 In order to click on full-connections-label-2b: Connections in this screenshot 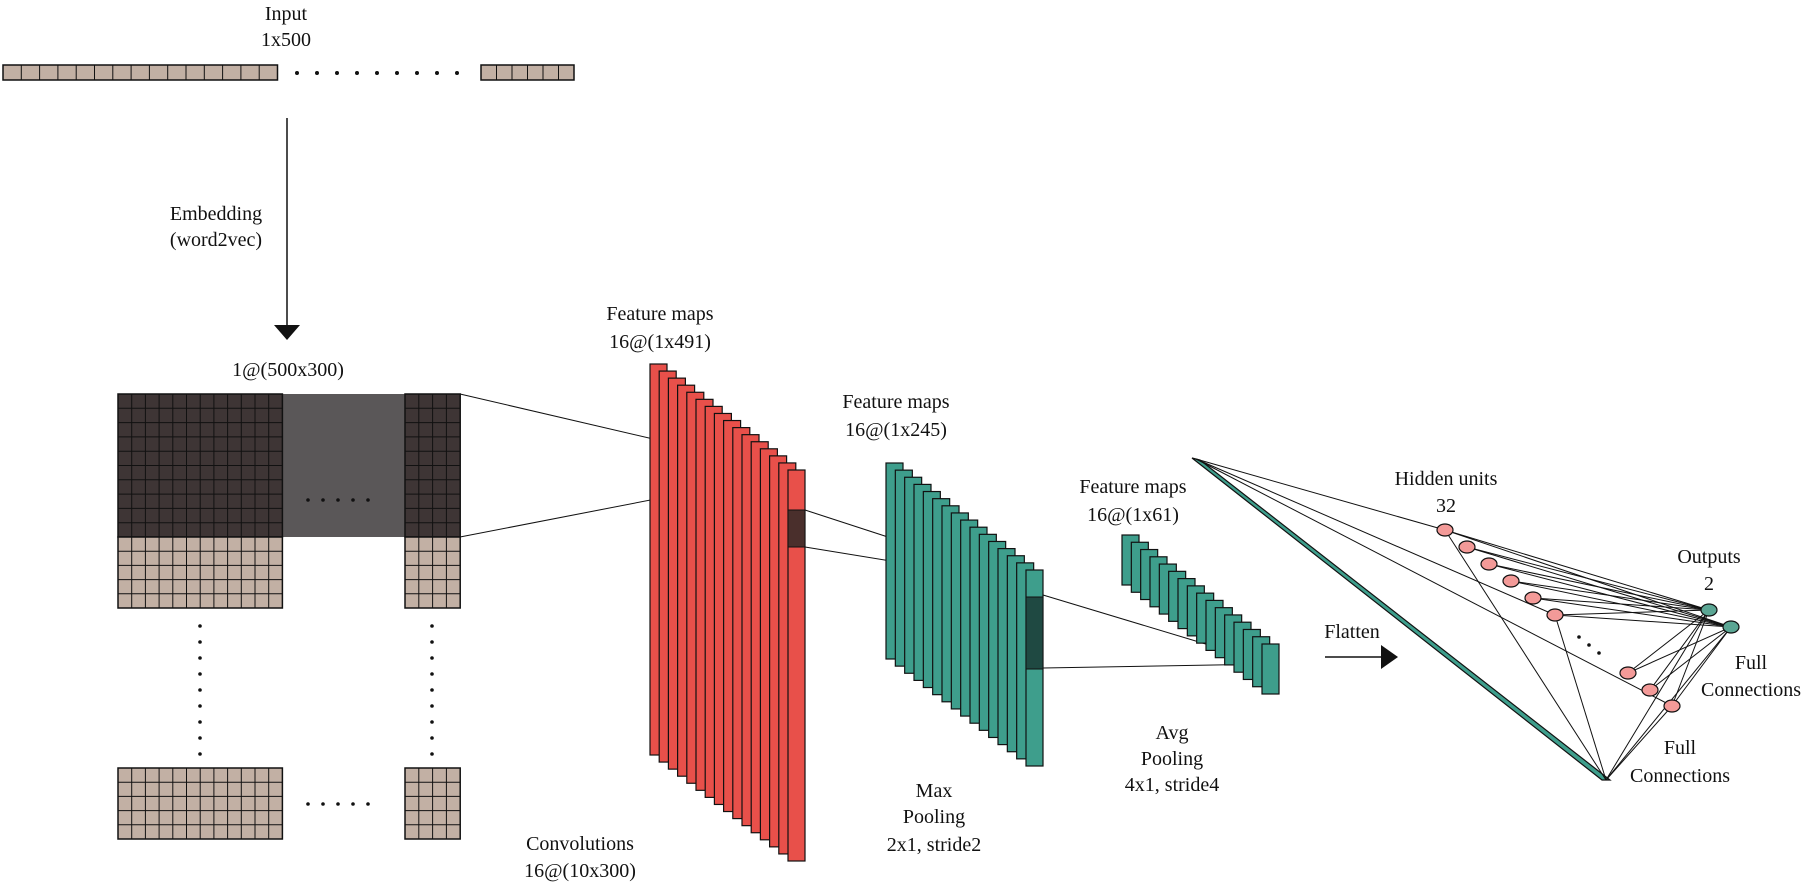, I will do `click(1680, 776)`.